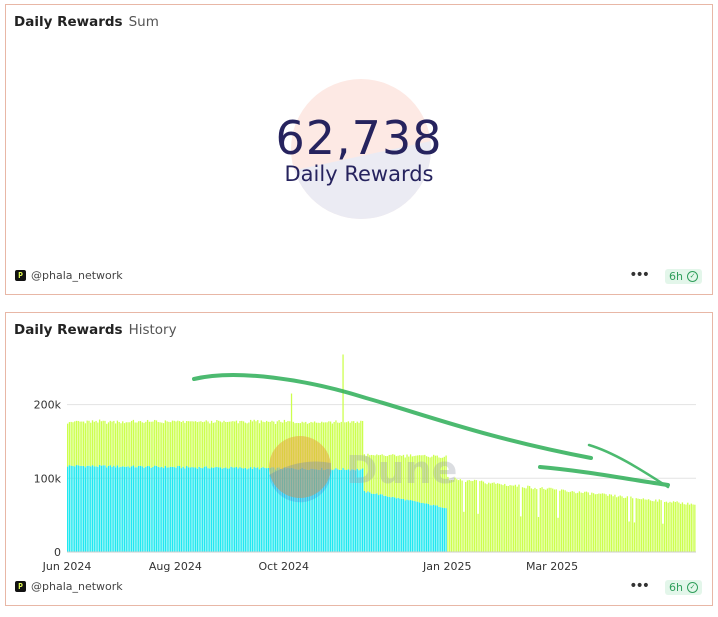 The height and width of the screenshot is (617, 718). What do you see at coordinates (20, 275) in the screenshot?
I see `phala-avatar-icon: P` at bounding box center [20, 275].